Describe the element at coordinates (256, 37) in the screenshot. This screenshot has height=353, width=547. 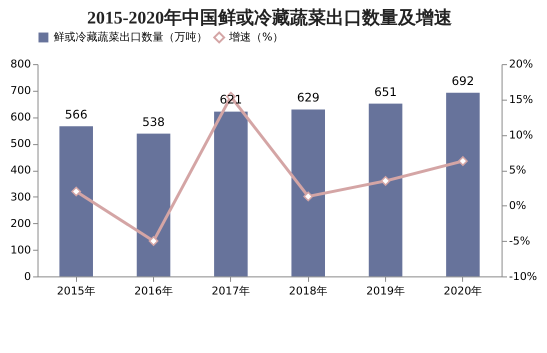
I see `legend-label: 增速（%）` at that location.